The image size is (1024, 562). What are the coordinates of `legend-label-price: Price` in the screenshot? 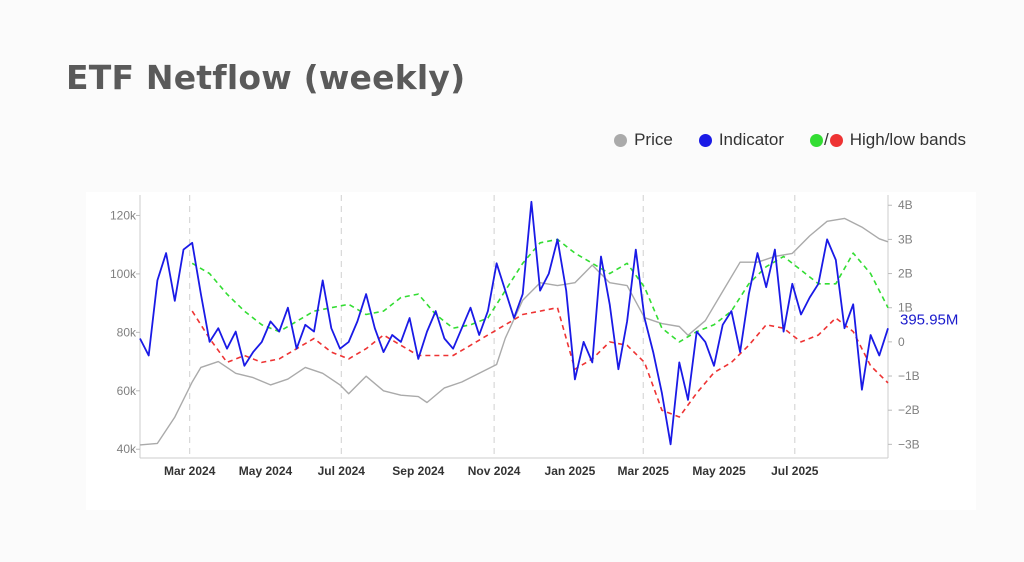 It's located at (653, 139).